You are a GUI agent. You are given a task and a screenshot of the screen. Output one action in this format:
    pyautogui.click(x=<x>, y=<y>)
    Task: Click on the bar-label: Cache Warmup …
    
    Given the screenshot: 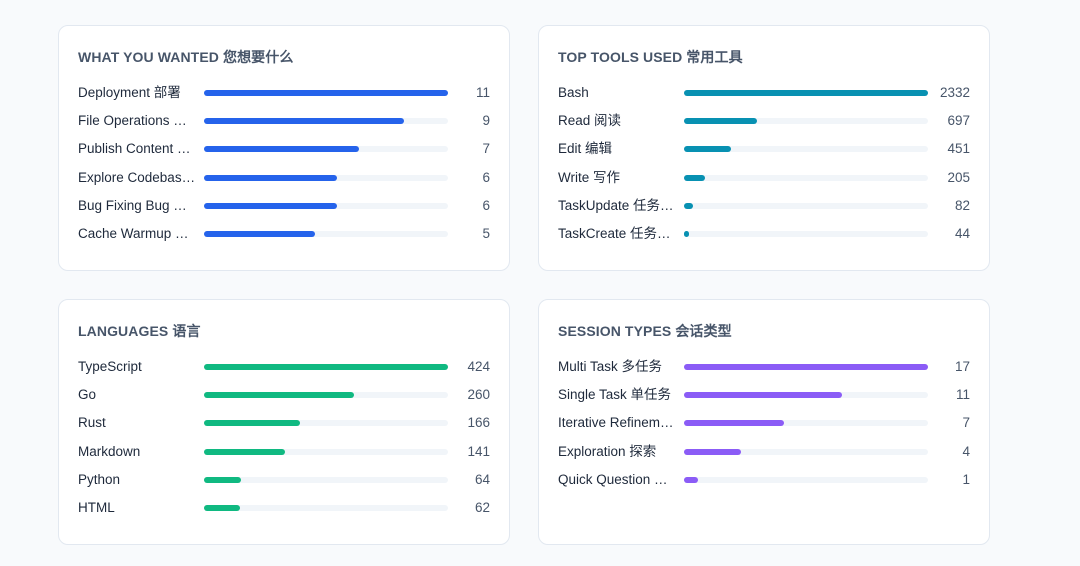 What is the action you would take?
    pyautogui.click(x=133, y=233)
    